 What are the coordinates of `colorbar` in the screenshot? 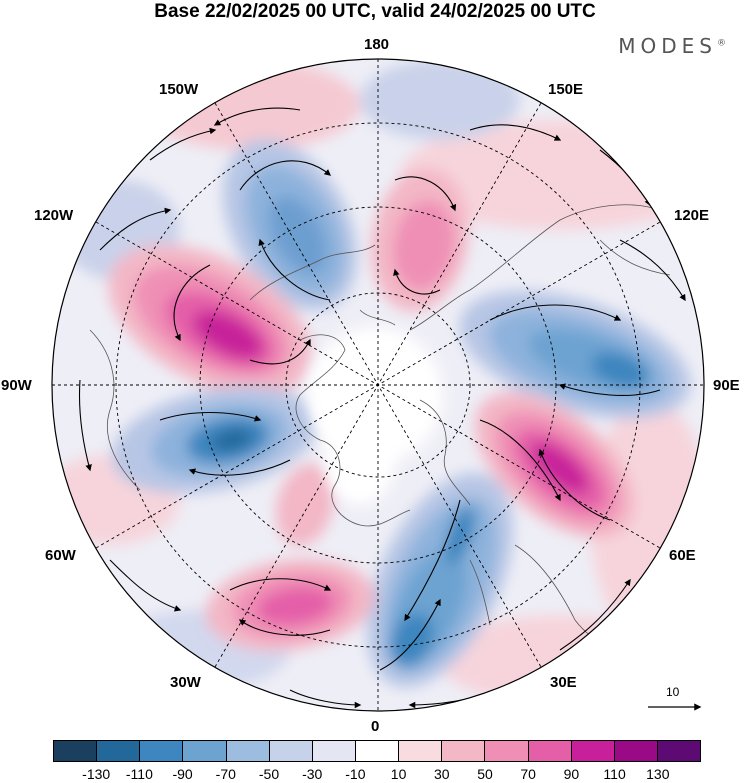 It's located at (377, 751).